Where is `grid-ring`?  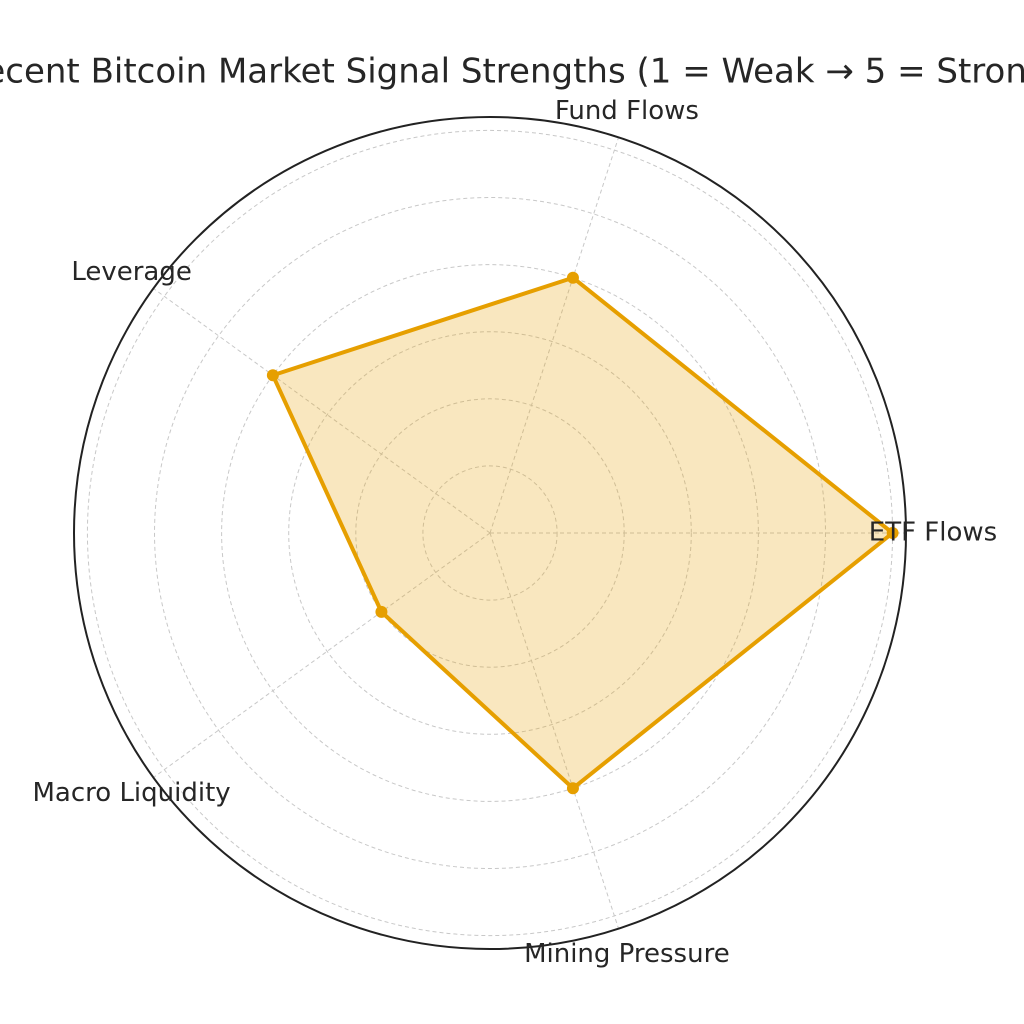 grid-ring is located at coordinates (490, 533).